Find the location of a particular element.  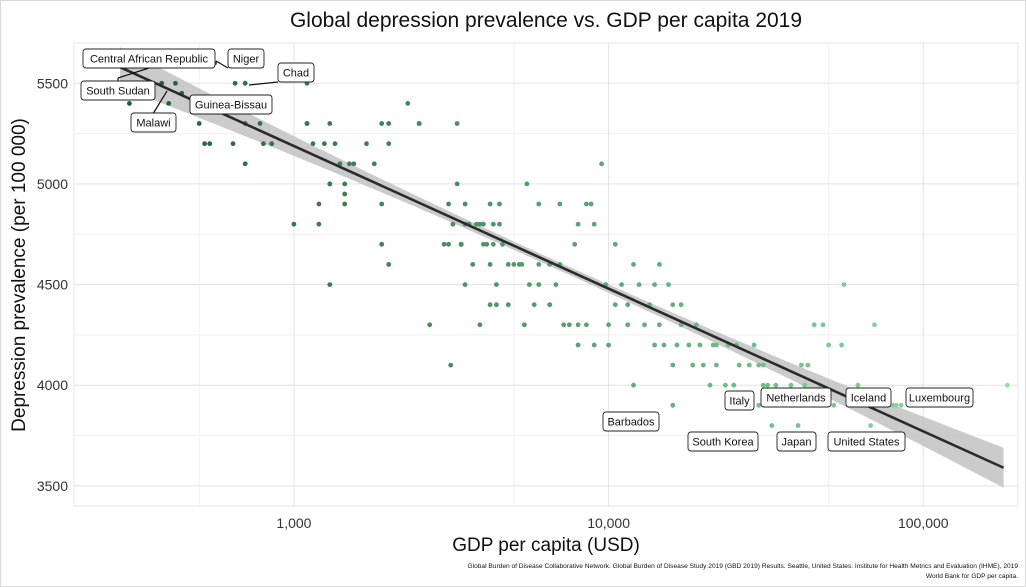

annotation-label: Guinea-Bissau is located at coordinates (231, 106).